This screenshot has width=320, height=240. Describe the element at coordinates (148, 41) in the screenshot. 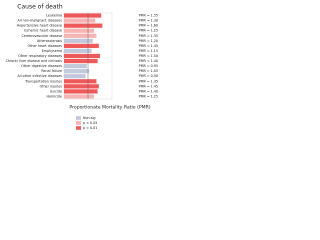

I see `value-label: PMR = 1.20` at that location.